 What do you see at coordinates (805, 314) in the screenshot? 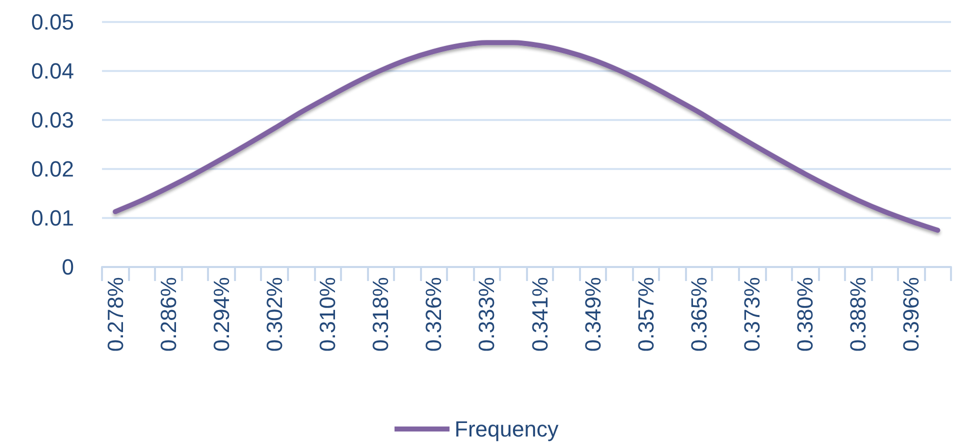
I see `x-tick-label: 0.380%` at bounding box center [805, 314].